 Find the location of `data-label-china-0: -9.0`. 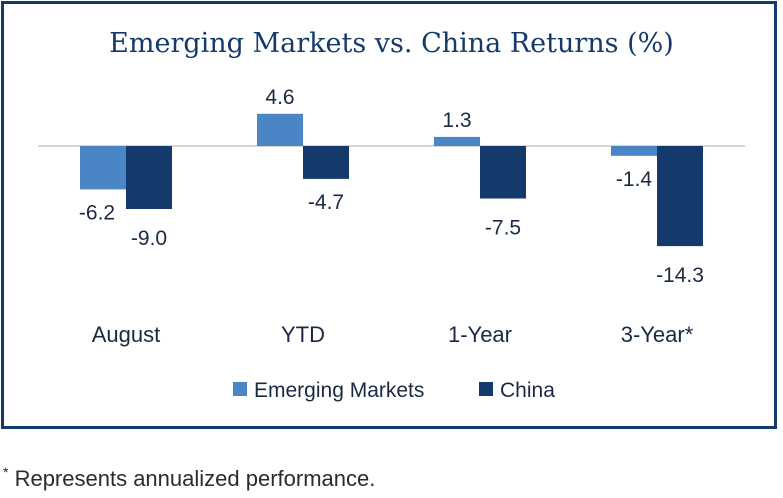

data-label-china-0: -9.0 is located at coordinates (149, 238).